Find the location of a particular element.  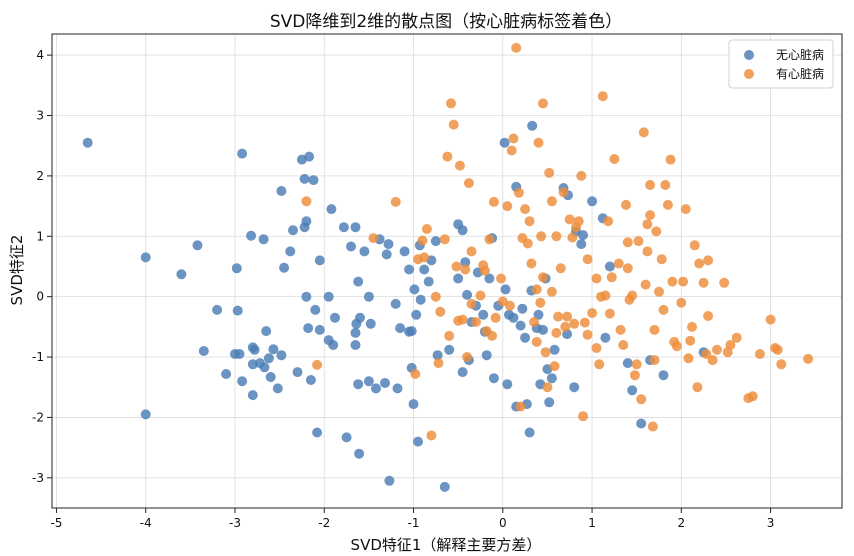

y-tick-label: 3 is located at coordinates (40, 116).